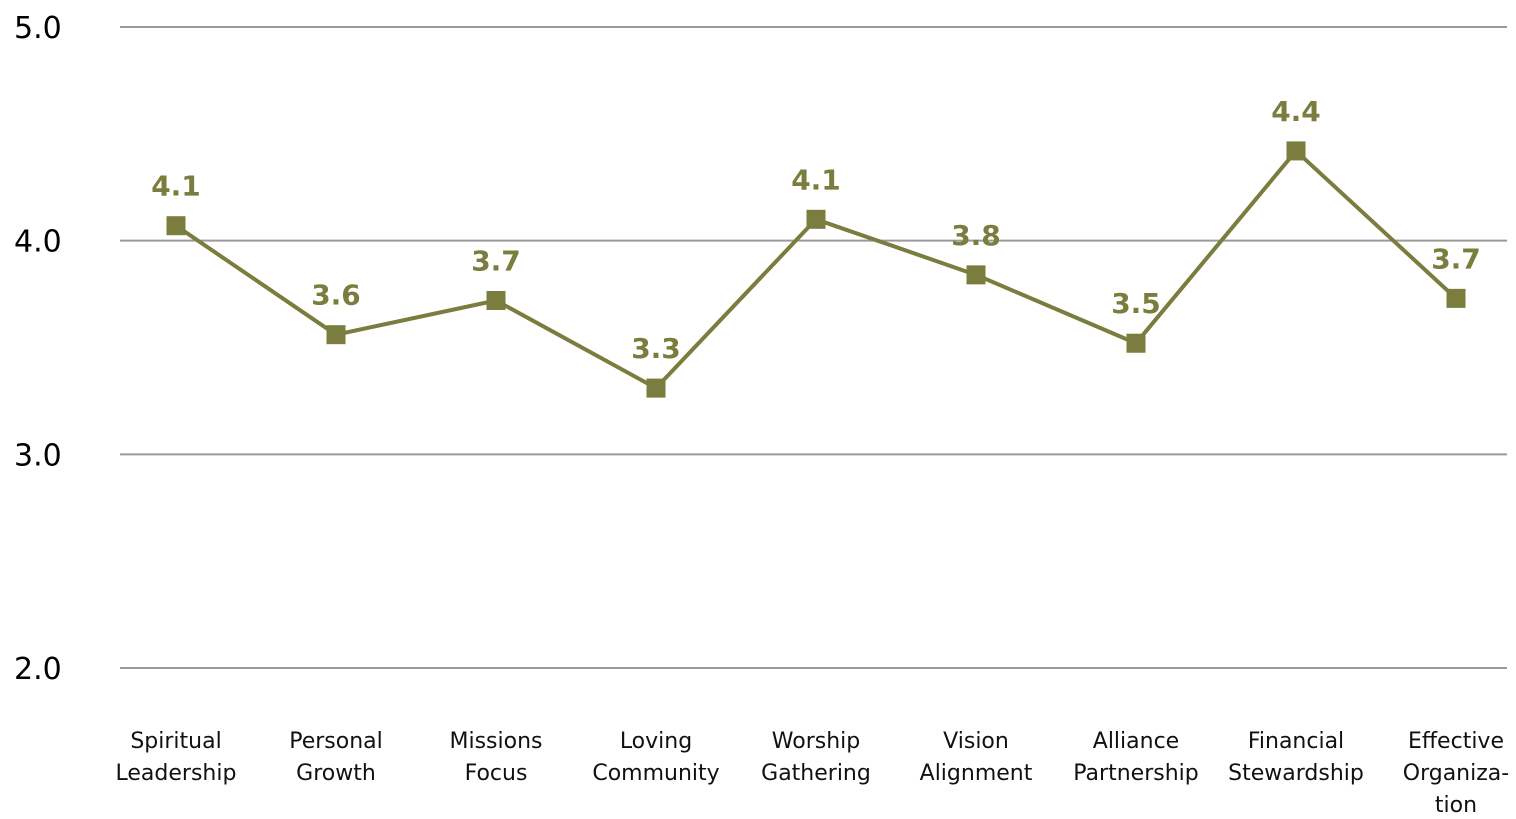  I want to click on x-tick-label: Alliance Partnership, so click(1135, 757).